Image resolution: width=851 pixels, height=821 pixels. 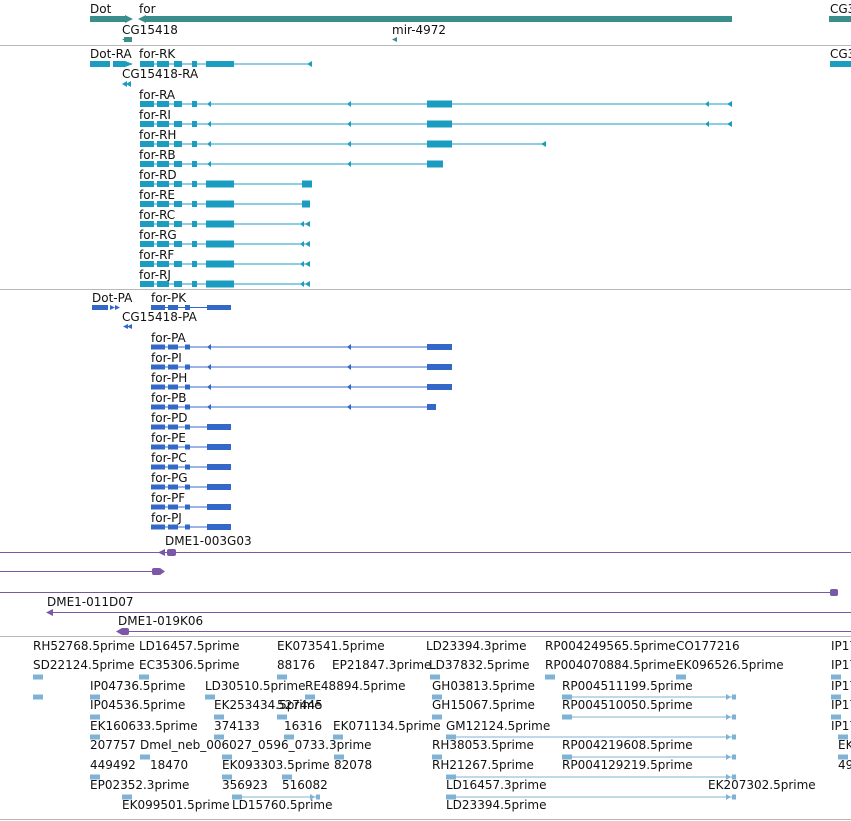 I want to click on cds-row: for-PD, so click(x=191, y=420).